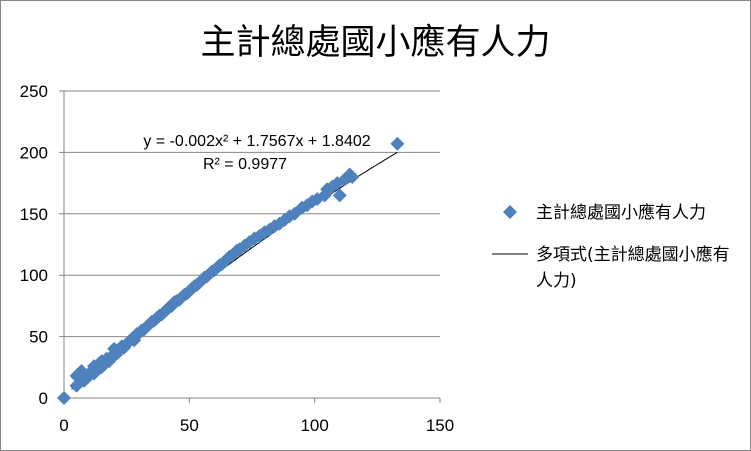  Describe the element at coordinates (245, 164) in the screenshot. I see `r-squared-label: R² = 0.9977` at that location.